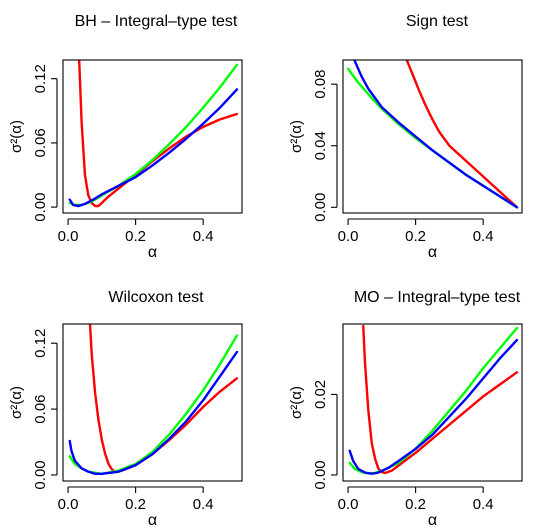 This screenshot has width=545, height=529. Describe the element at coordinates (156, 21) in the screenshot. I see `chart-title: BH – Integral–type test` at that location.